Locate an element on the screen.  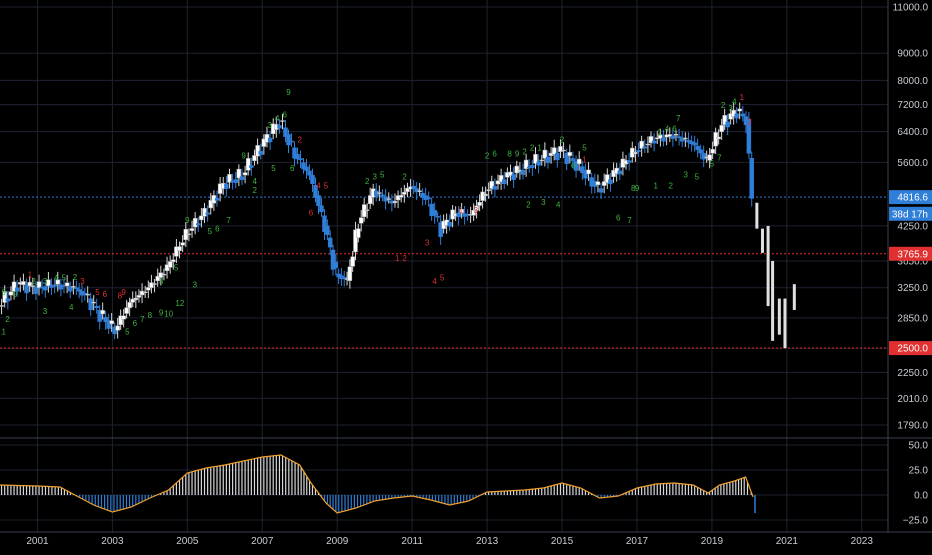
price-tick-label: 5600.0 is located at coordinates (912, 163).